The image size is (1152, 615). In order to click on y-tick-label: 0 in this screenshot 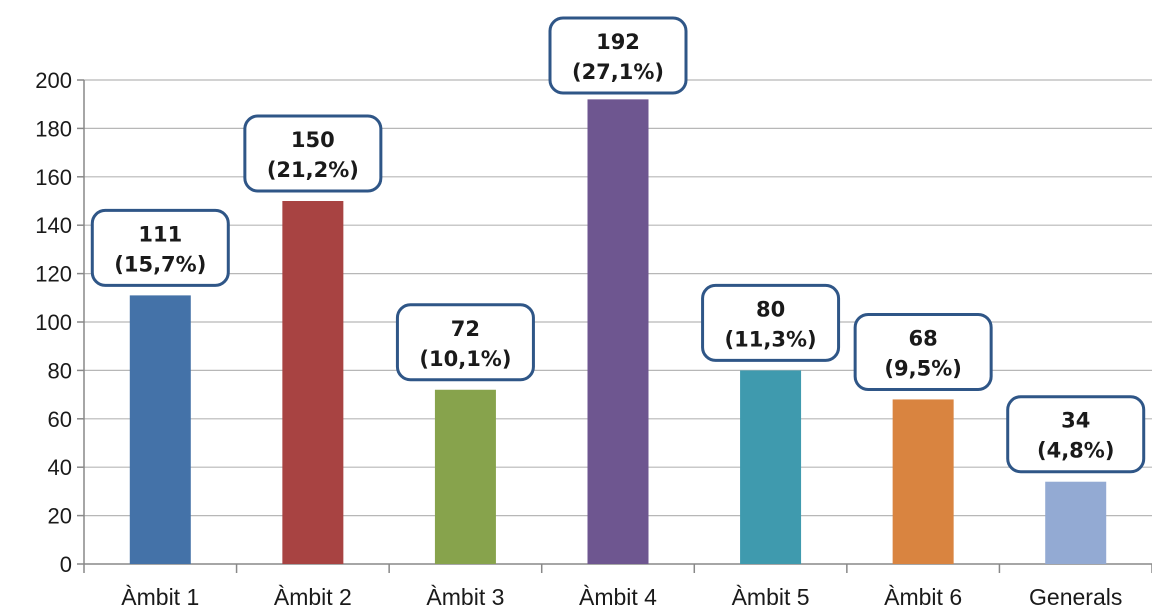, I will do `click(66, 564)`.